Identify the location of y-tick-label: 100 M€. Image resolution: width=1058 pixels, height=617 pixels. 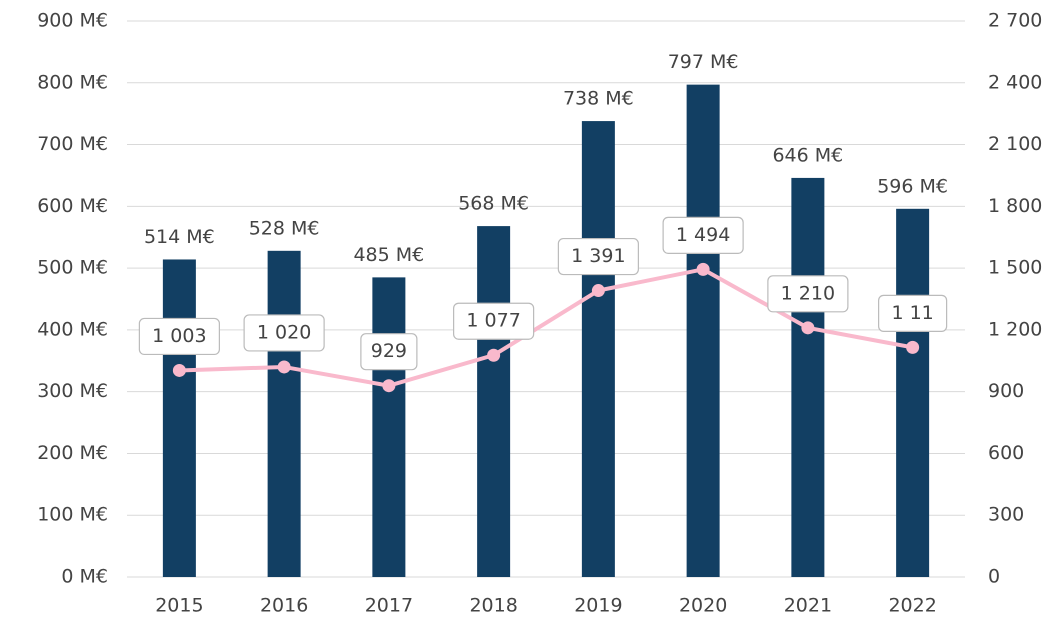
(72, 515).